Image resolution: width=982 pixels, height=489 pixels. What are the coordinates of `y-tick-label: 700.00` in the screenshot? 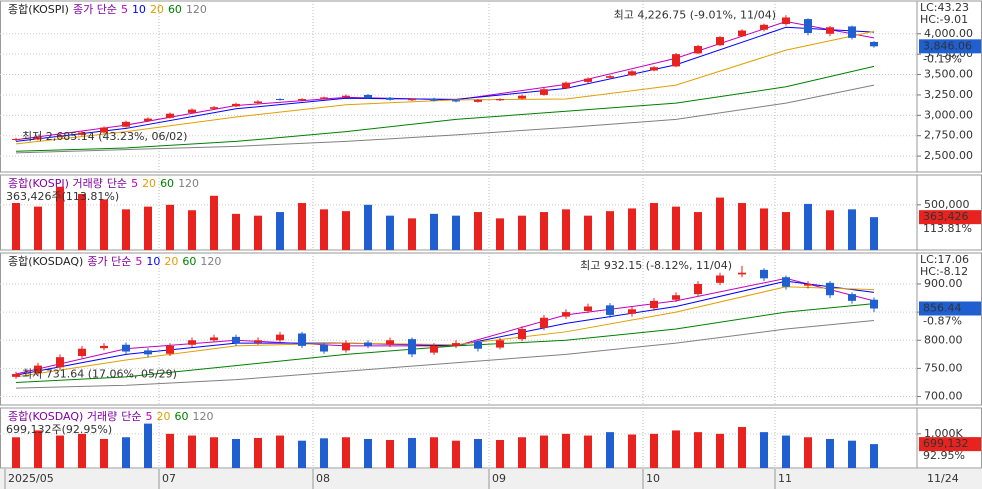 It's located at (943, 396).